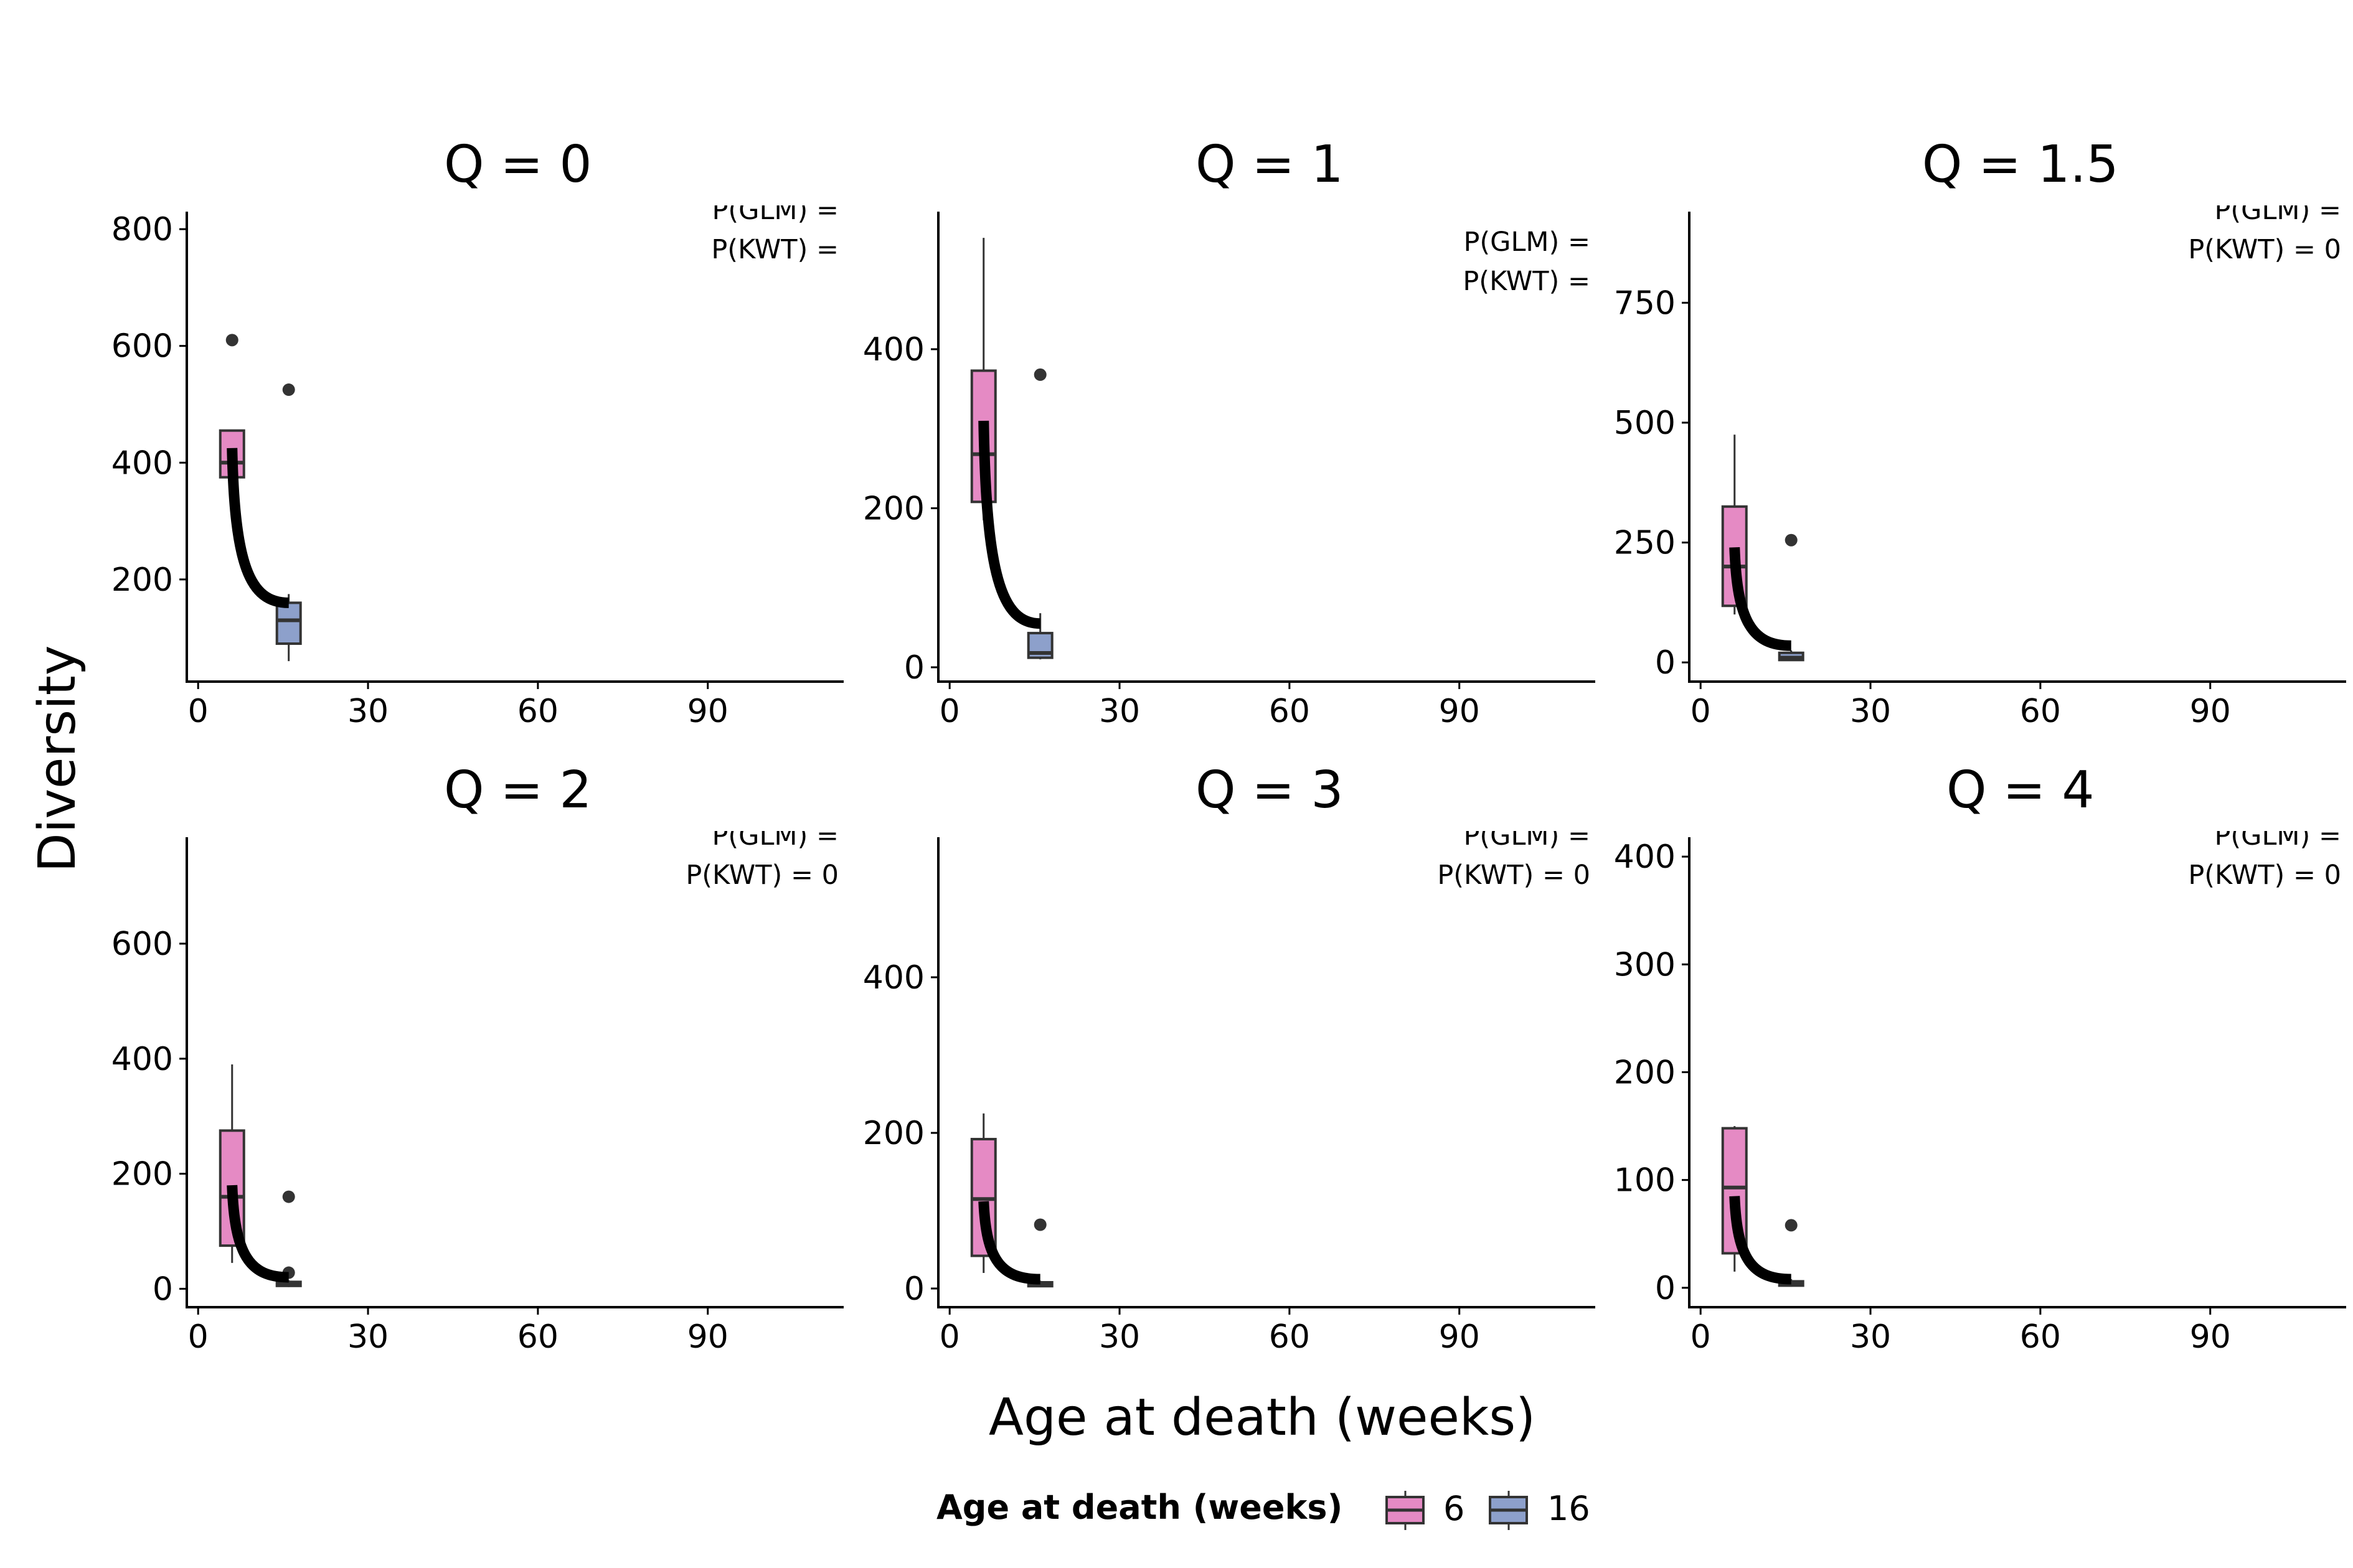 The width and height of the screenshot is (2353, 1568). I want to click on panel-2: Q = 1 0 200 400 0 30 60 90 P(GLM) = P(KWT) =, so click(1229, 432).